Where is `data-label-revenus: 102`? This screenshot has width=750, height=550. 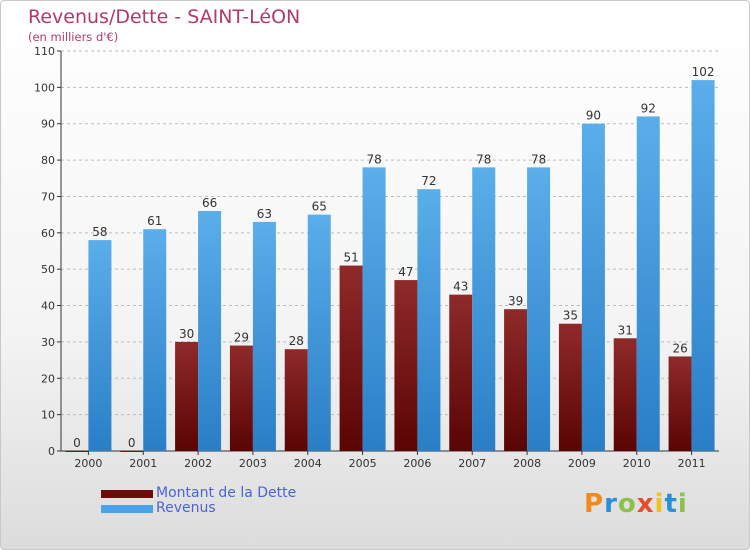 data-label-revenus: 102 is located at coordinates (703, 72).